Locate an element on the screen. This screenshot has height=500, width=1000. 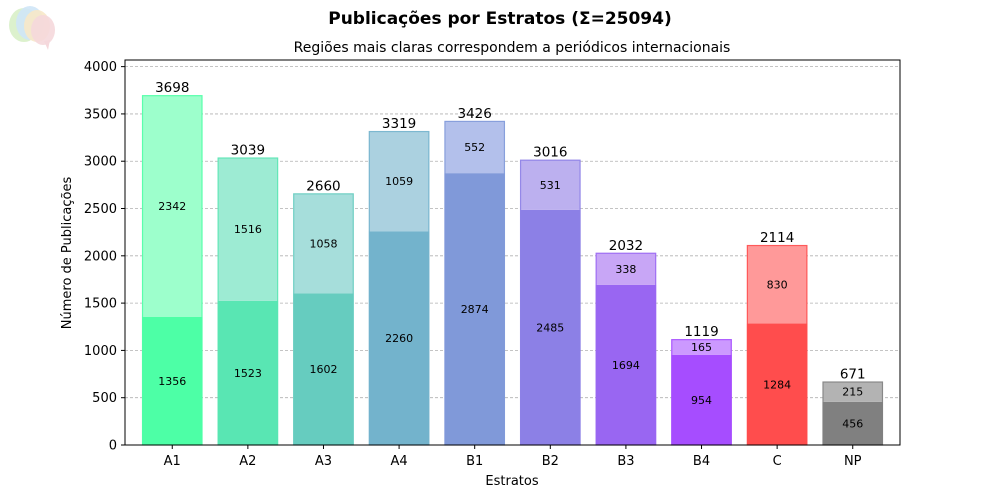
segment-value-label: 954 is located at coordinates (701, 400).